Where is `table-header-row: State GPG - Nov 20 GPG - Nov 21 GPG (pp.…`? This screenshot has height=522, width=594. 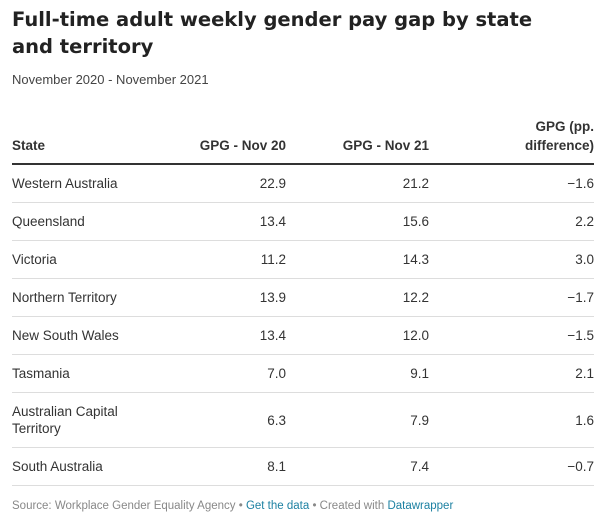 table-header-row: State GPG - Nov 20 GPG - Nov 21 GPG (pp.… is located at coordinates (303, 141).